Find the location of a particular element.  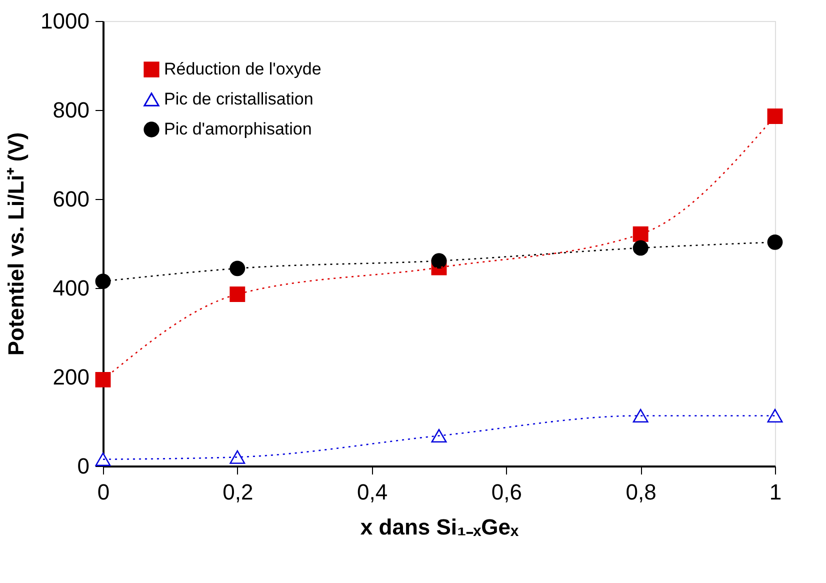

y-tick-label: 200 is located at coordinates (71, 377).